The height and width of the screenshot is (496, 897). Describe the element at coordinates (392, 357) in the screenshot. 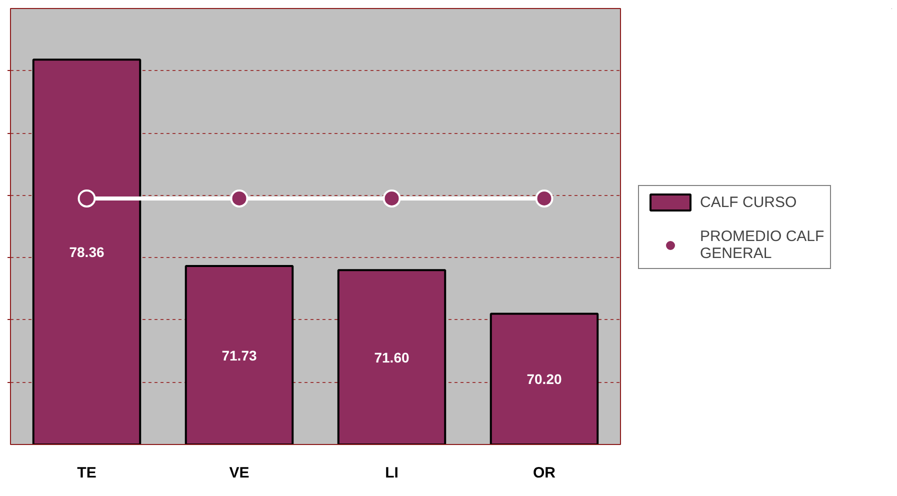

I see `data-label: 71.60` at that location.